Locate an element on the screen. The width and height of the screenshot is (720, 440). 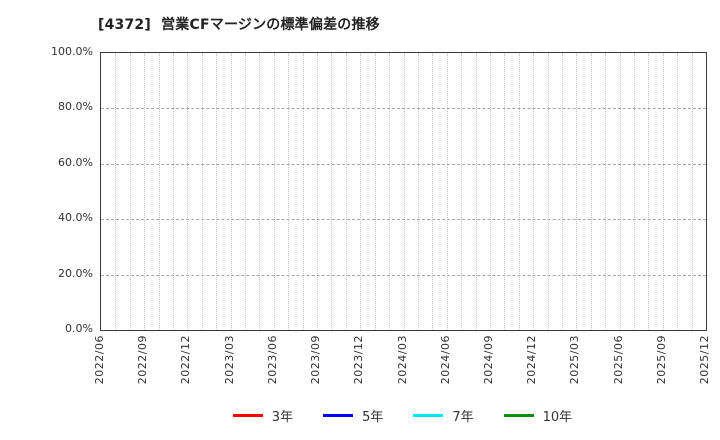
chart-title: [4372] 営業CFマージンの標準偏差の推移 is located at coordinates (239, 25).